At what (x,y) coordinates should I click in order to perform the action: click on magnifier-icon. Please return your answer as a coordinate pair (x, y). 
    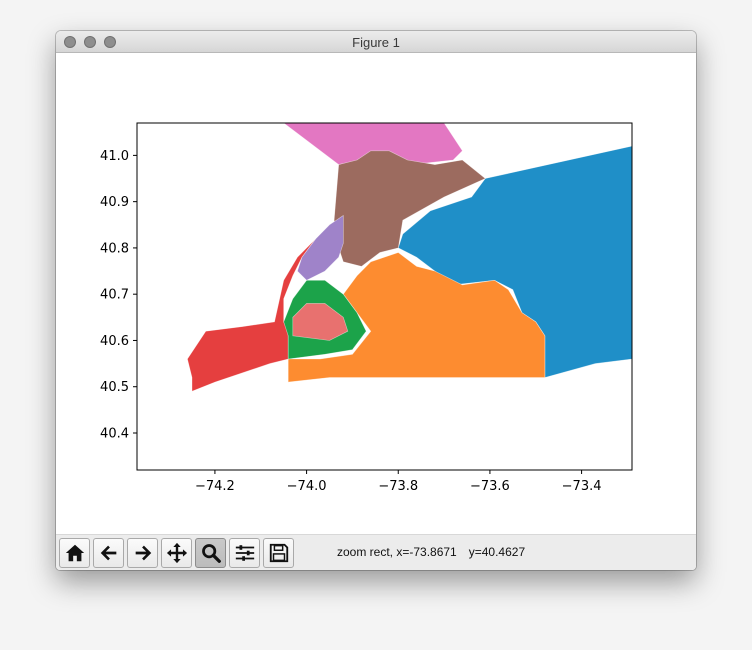
    Looking at the image, I should click on (211, 553).